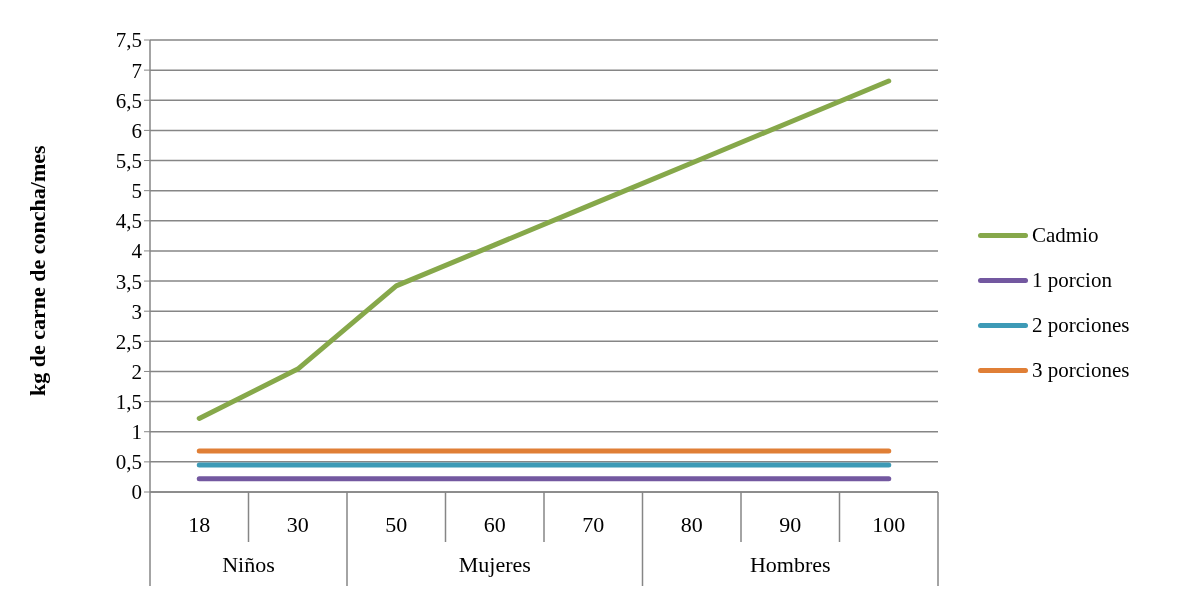  Describe the element at coordinates (128, 160) in the screenshot. I see `y-tick-label: 5,5` at that location.